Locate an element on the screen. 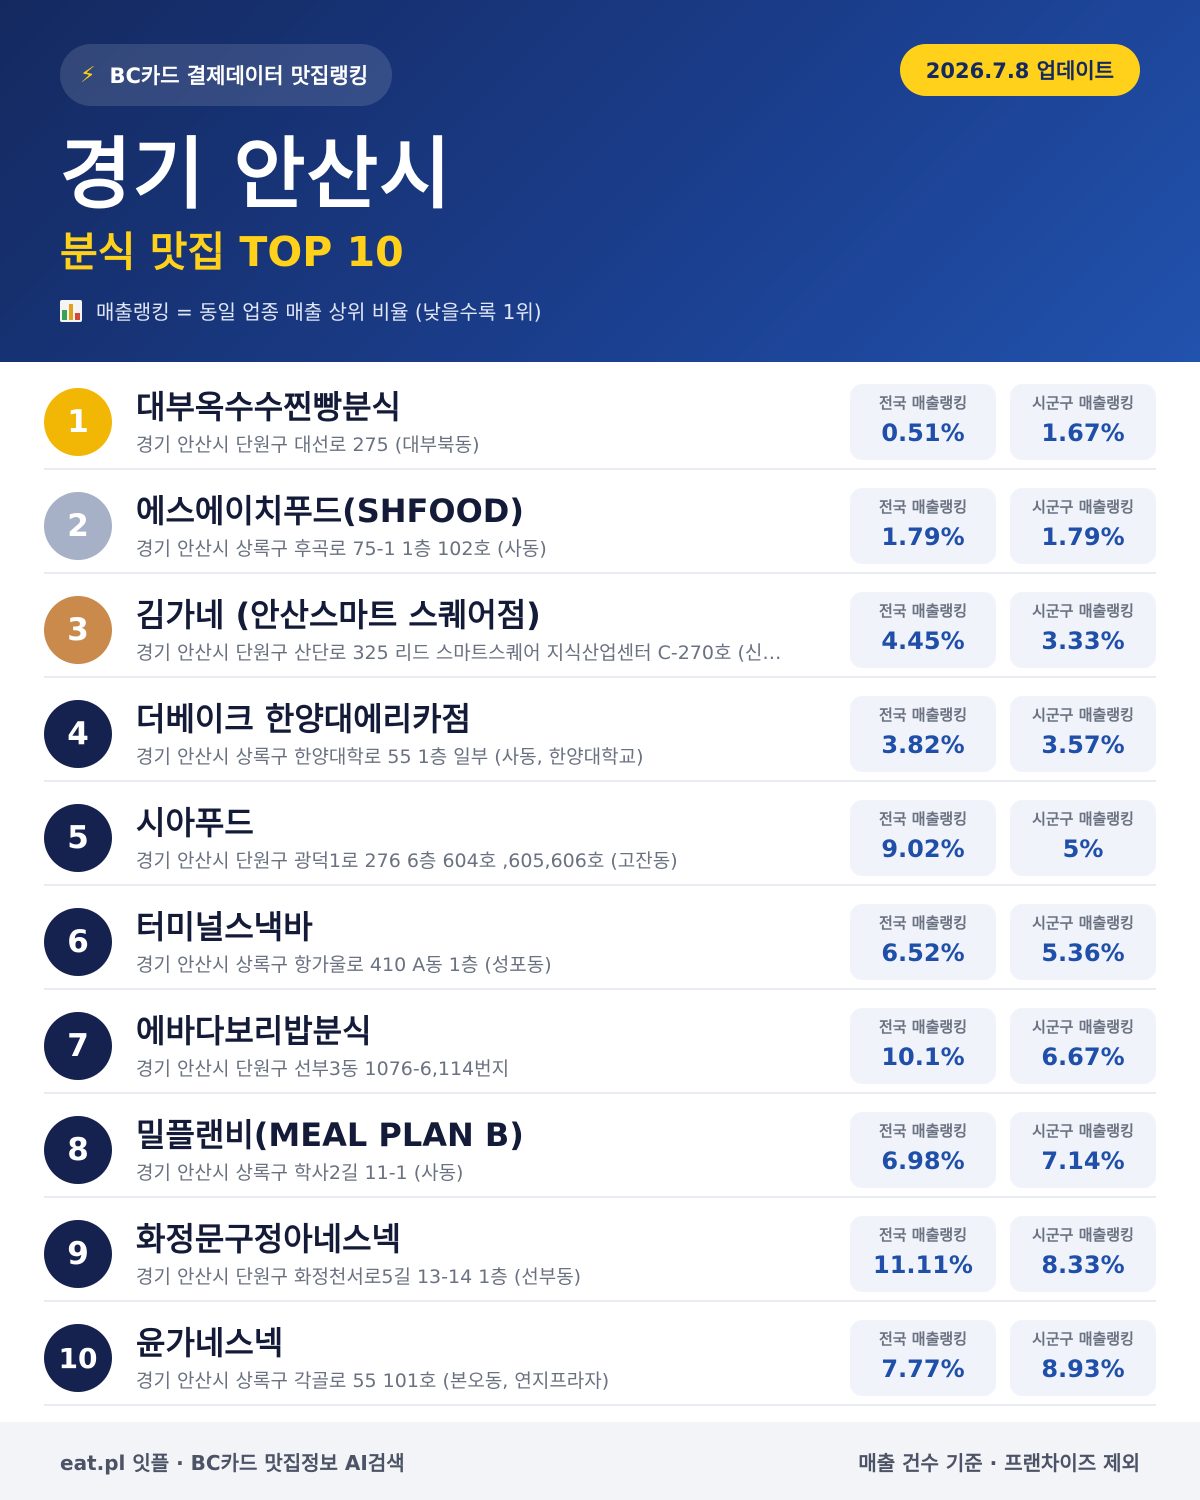 The height and width of the screenshot is (1500, 1200). update-badge: 2026.7.8 업데이트 is located at coordinates (1019, 70).